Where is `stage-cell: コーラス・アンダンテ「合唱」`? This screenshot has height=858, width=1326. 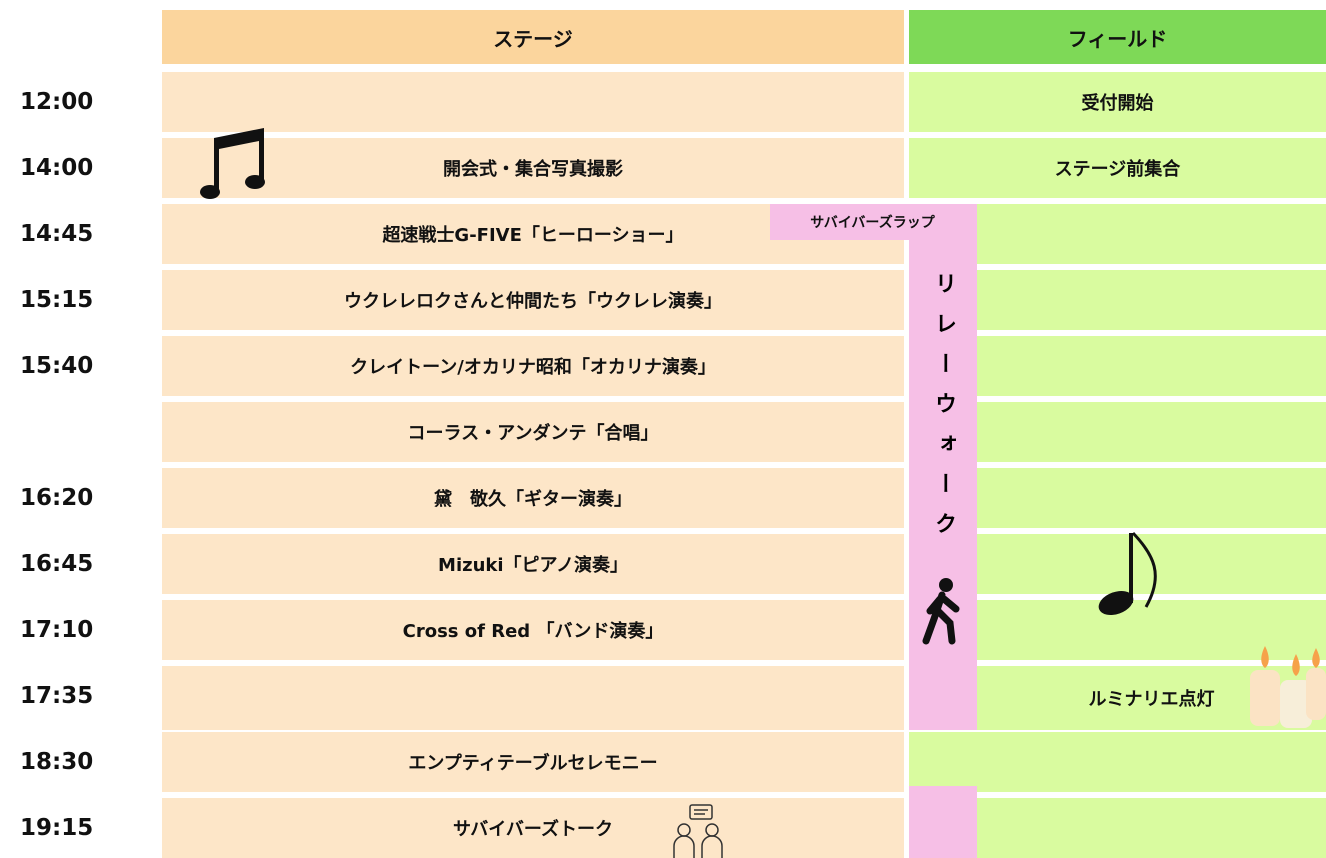
stage-cell: コーラス・アンダンテ「合唱」 is located at coordinates (533, 432).